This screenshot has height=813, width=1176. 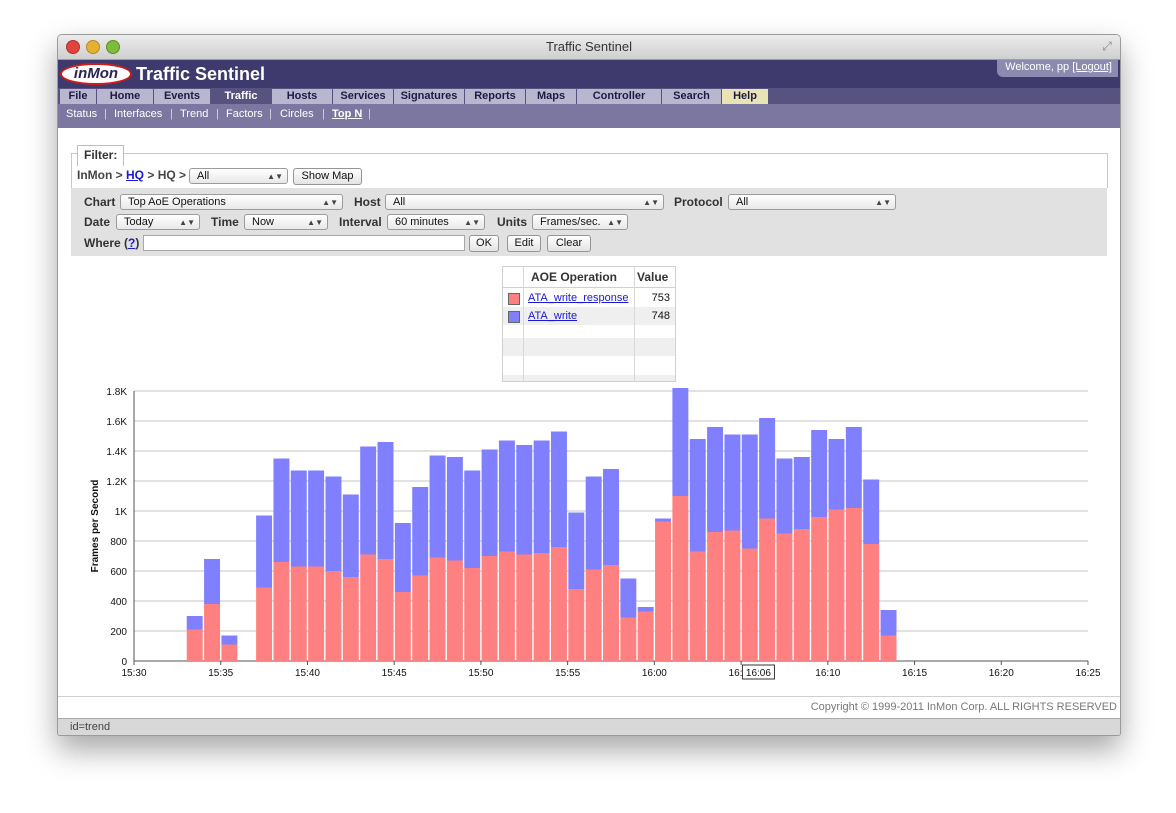 I want to click on y-tick-label: 800, so click(x=118, y=542).